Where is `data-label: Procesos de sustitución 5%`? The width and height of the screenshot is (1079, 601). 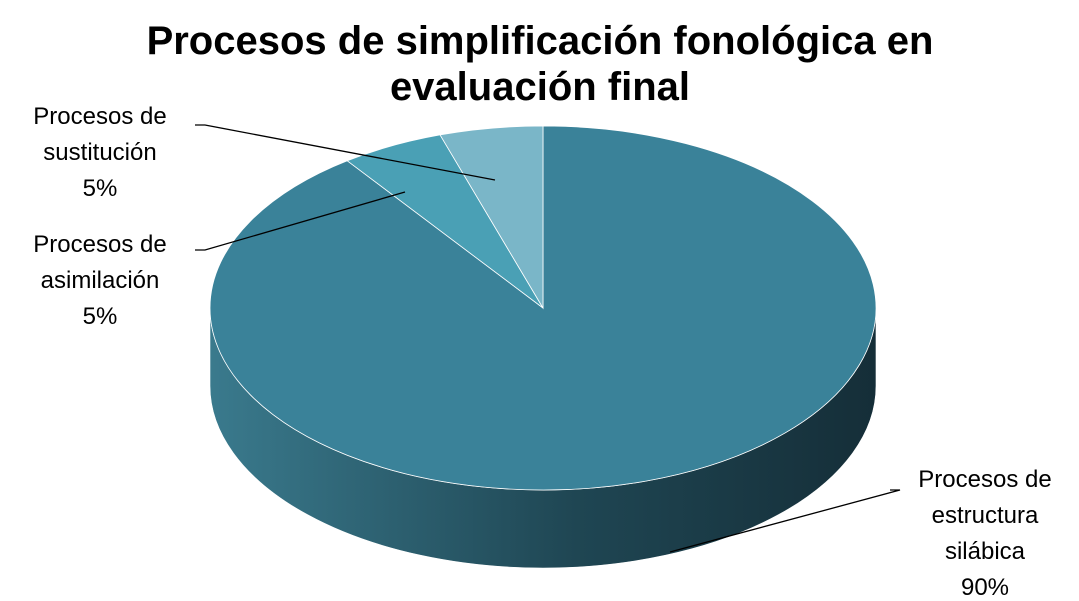 data-label: Procesos de sustitución 5% is located at coordinates (100, 153).